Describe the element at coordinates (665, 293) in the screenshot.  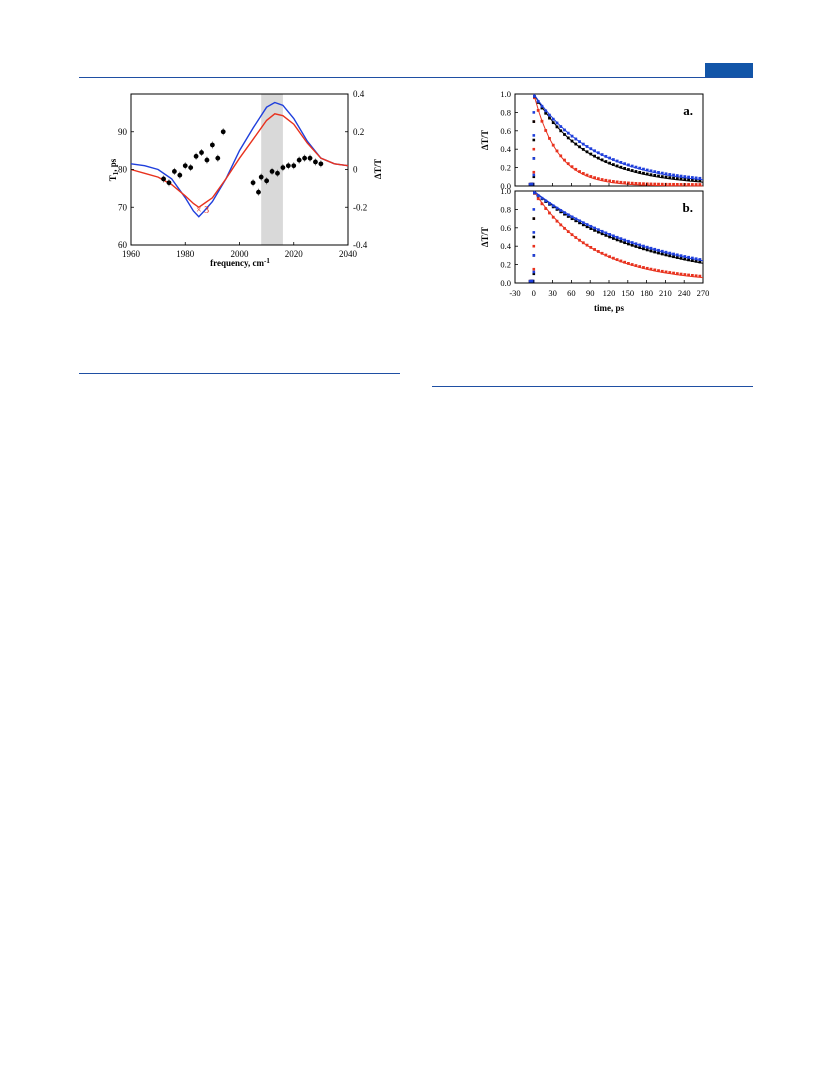
I see `x-tick-label: 210` at that location.